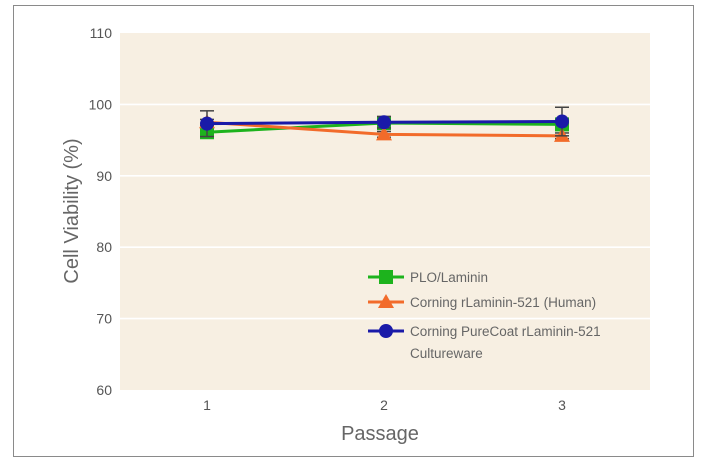 The width and height of the screenshot is (709, 465). What do you see at coordinates (104, 390) in the screenshot?
I see `y-tick-label: 60` at bounding box center [104, 390].